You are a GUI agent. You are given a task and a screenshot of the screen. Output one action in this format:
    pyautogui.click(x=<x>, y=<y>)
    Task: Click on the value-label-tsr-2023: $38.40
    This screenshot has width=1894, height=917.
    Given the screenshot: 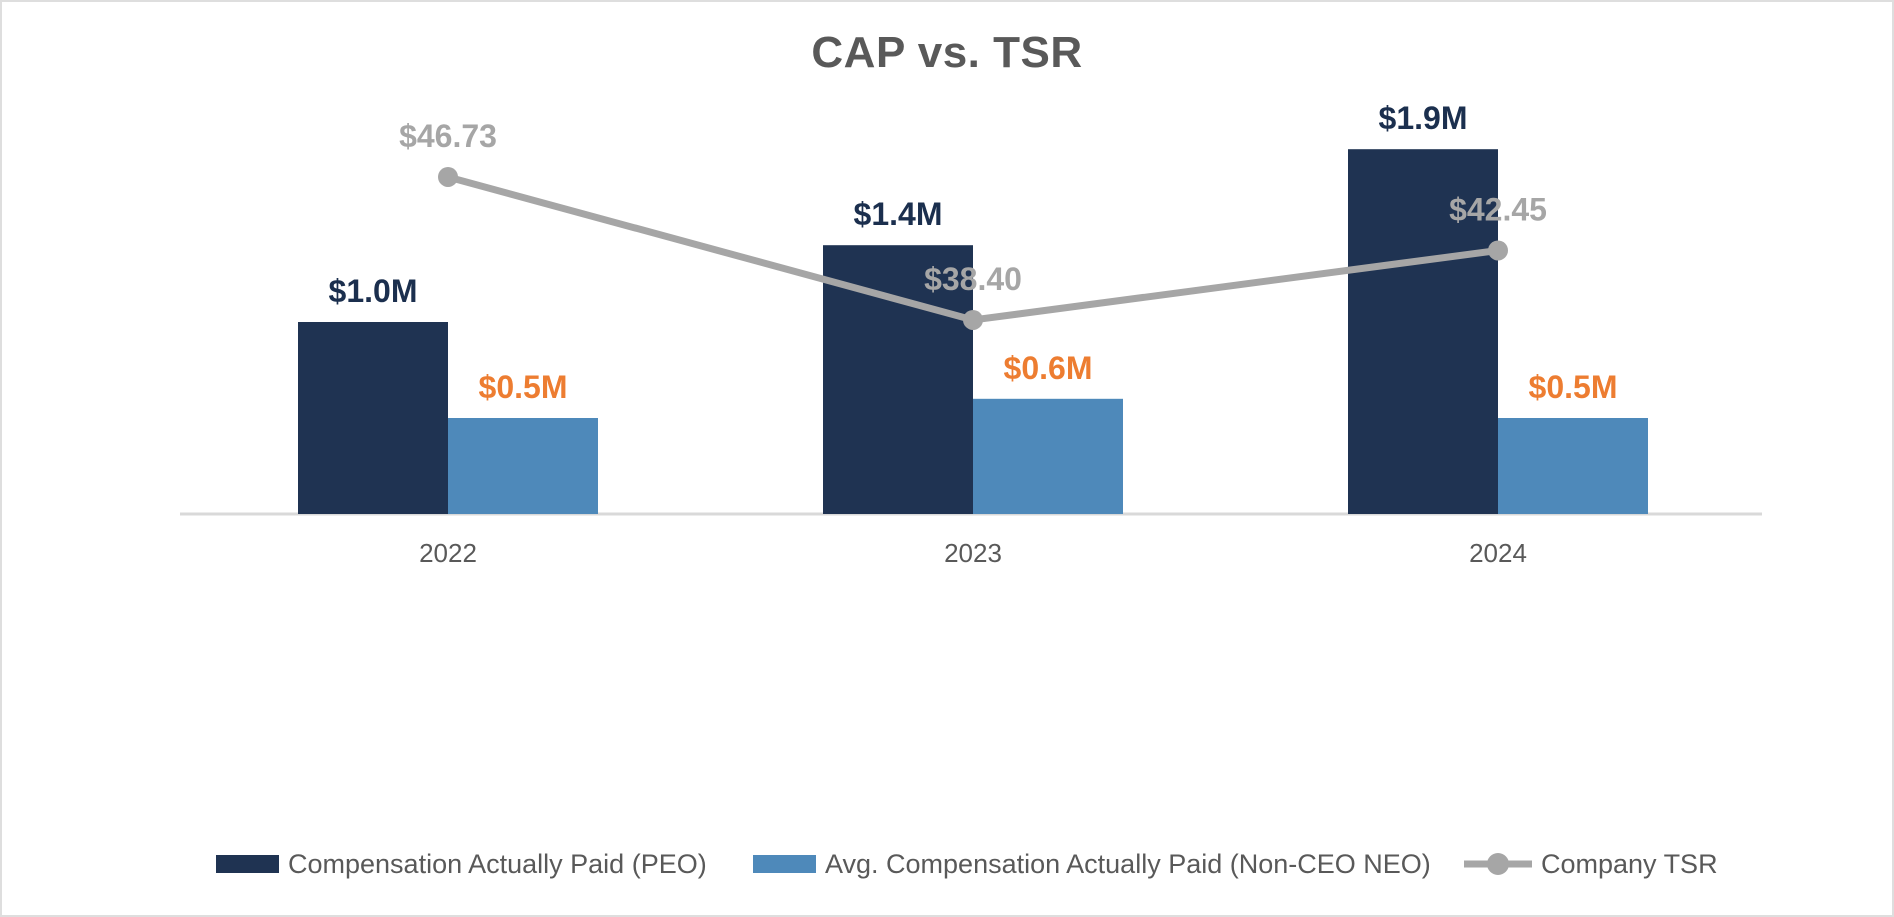 What is the action you would take?
    pyautogui.click(x=973, y=279)
    